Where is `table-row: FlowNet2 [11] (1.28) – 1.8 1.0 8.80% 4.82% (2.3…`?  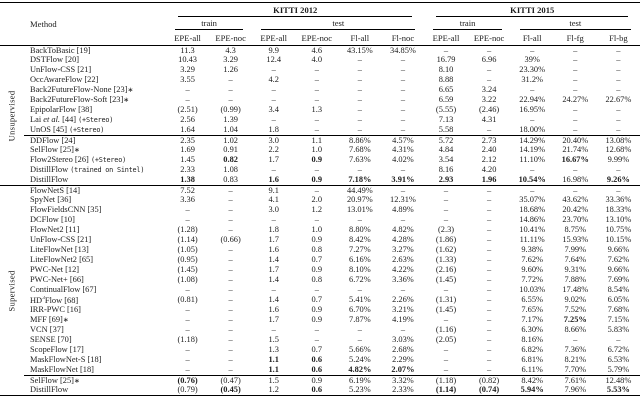
table-row: FlowNet2 [11] (1.28) – 1.8 1.0 8.80% 4.82% (2.3… is located at coordinates (320, 231).